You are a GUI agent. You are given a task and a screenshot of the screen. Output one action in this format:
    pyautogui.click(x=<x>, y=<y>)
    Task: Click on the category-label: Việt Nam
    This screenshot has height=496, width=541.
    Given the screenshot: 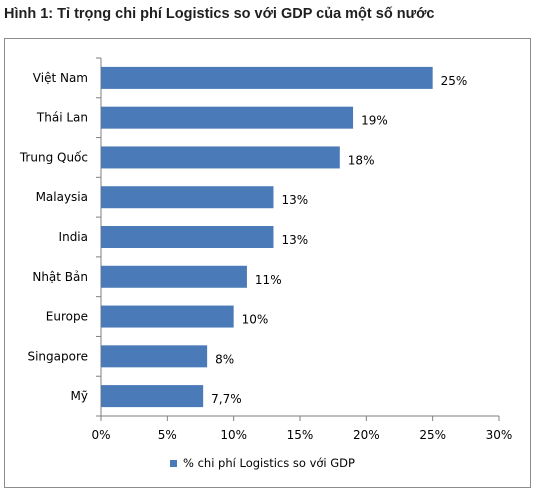 What is the action you would take?
    pyautogui.click(x=60, y=78)
    